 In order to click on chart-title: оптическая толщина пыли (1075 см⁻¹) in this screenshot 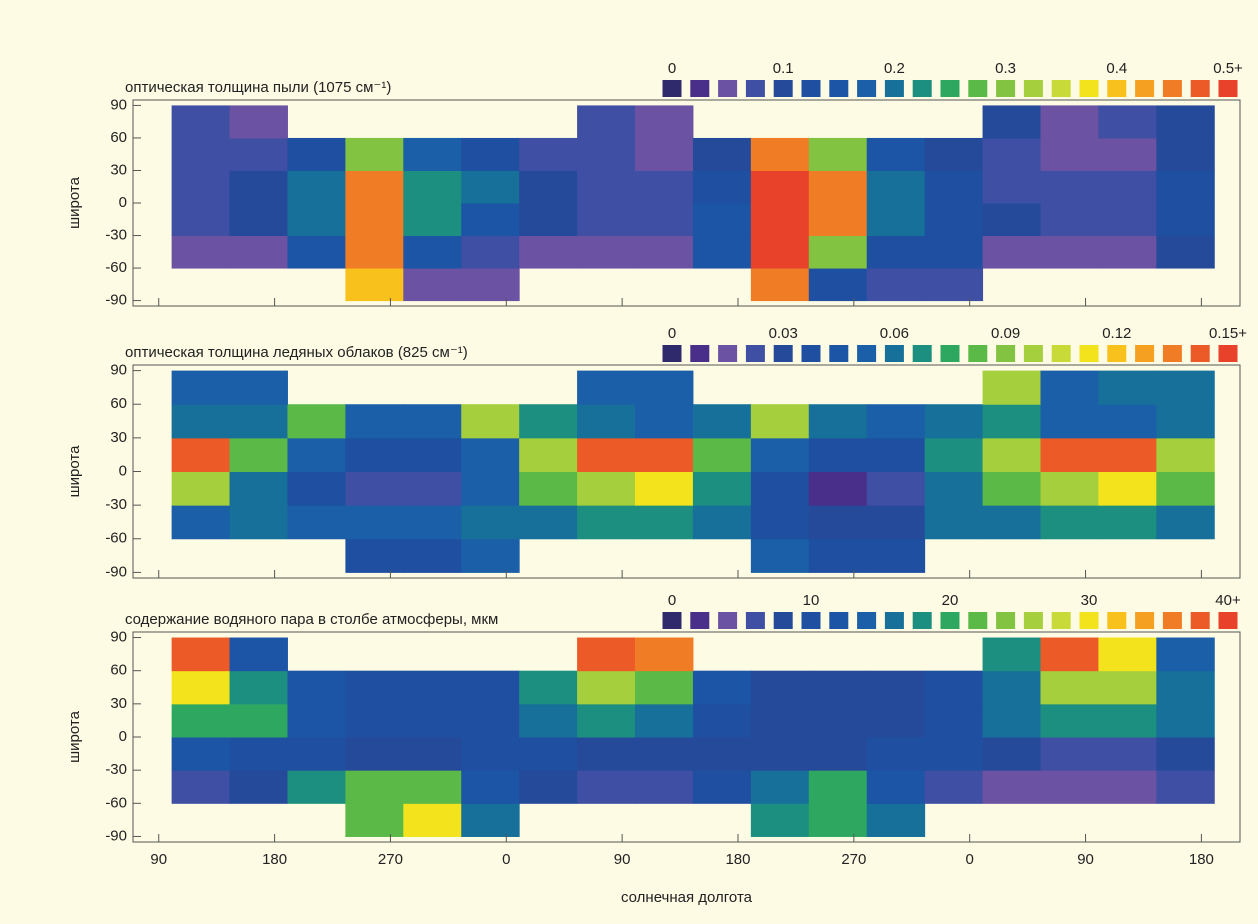, I will do `click(258, 87)`.